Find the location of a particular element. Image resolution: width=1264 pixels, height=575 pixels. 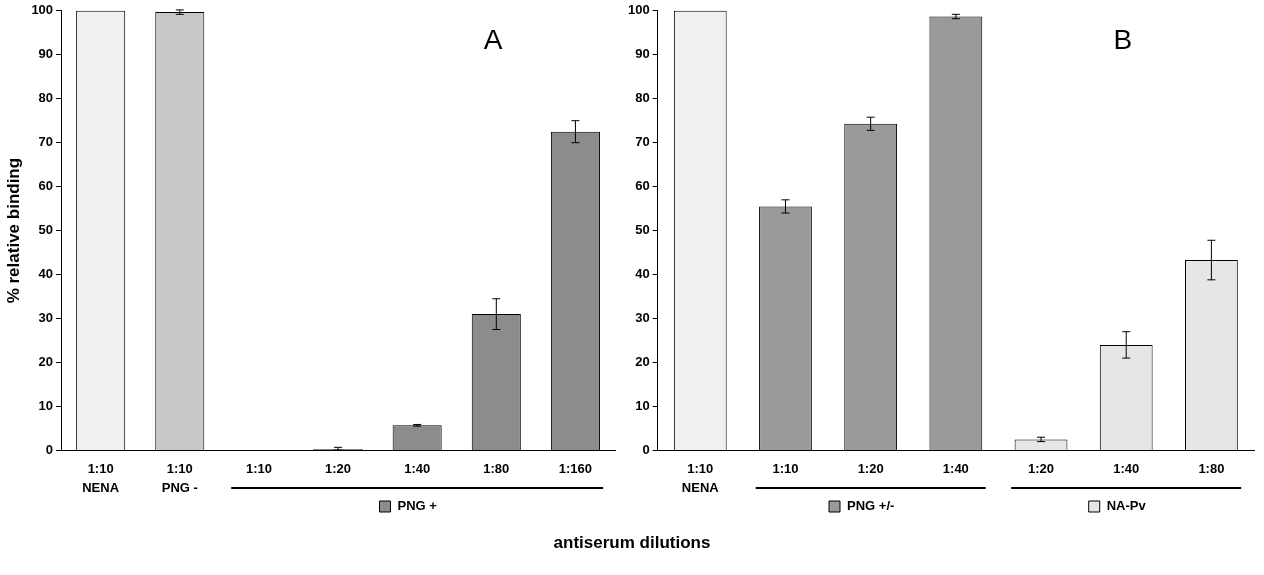

y-axis-title: % relative binding is located at coordinates (13, 230).